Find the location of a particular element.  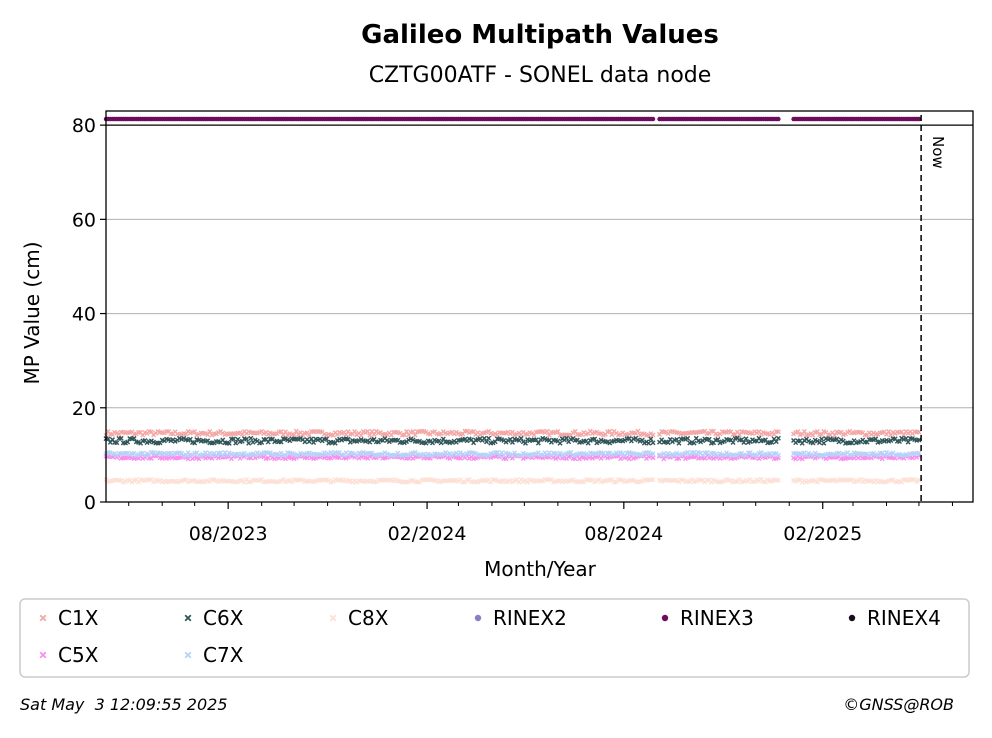

footer-credit: ©GNSS@ROB is located at coordinates (898, 704).